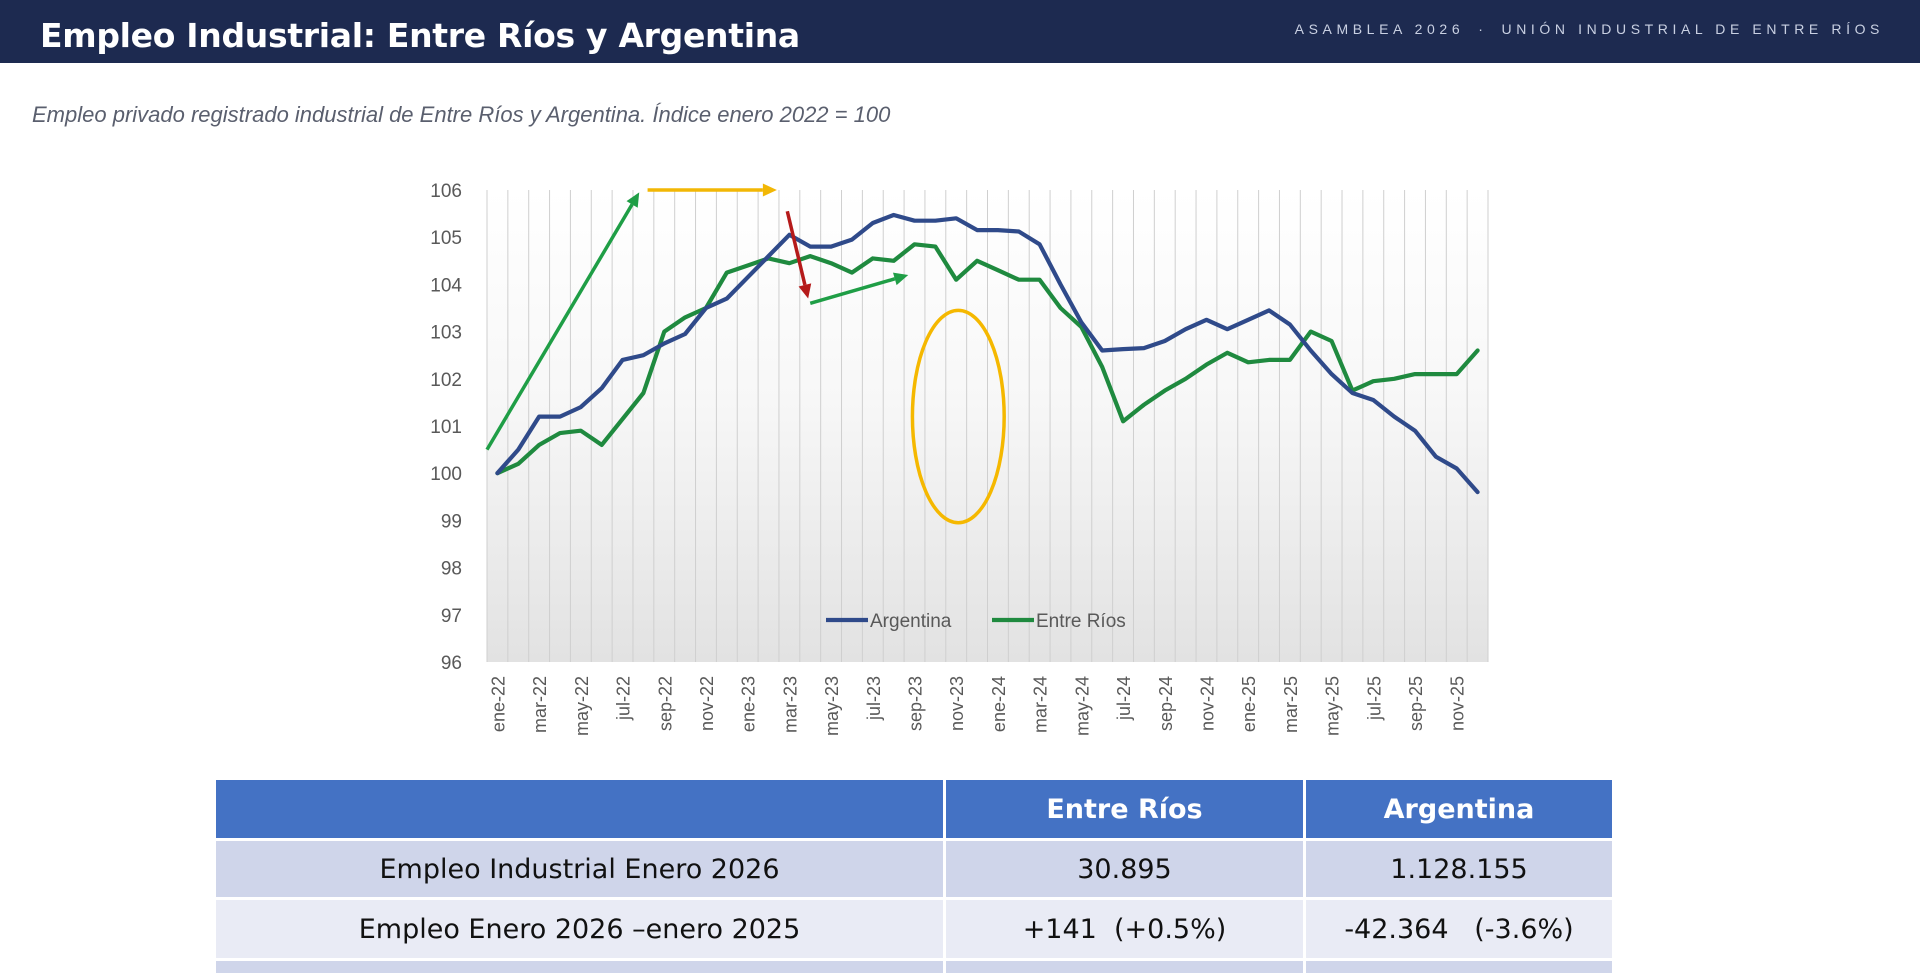 This screenshot has height=973, width=1920. Describe the element at coordinates (580, 810) in the screenshot. I see `table-header-empty` at that location.